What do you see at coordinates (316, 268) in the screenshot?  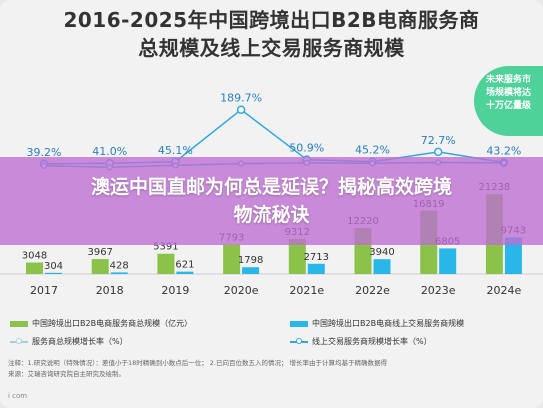 I see `bar-online-2021e` at bounding box center [316, 268].